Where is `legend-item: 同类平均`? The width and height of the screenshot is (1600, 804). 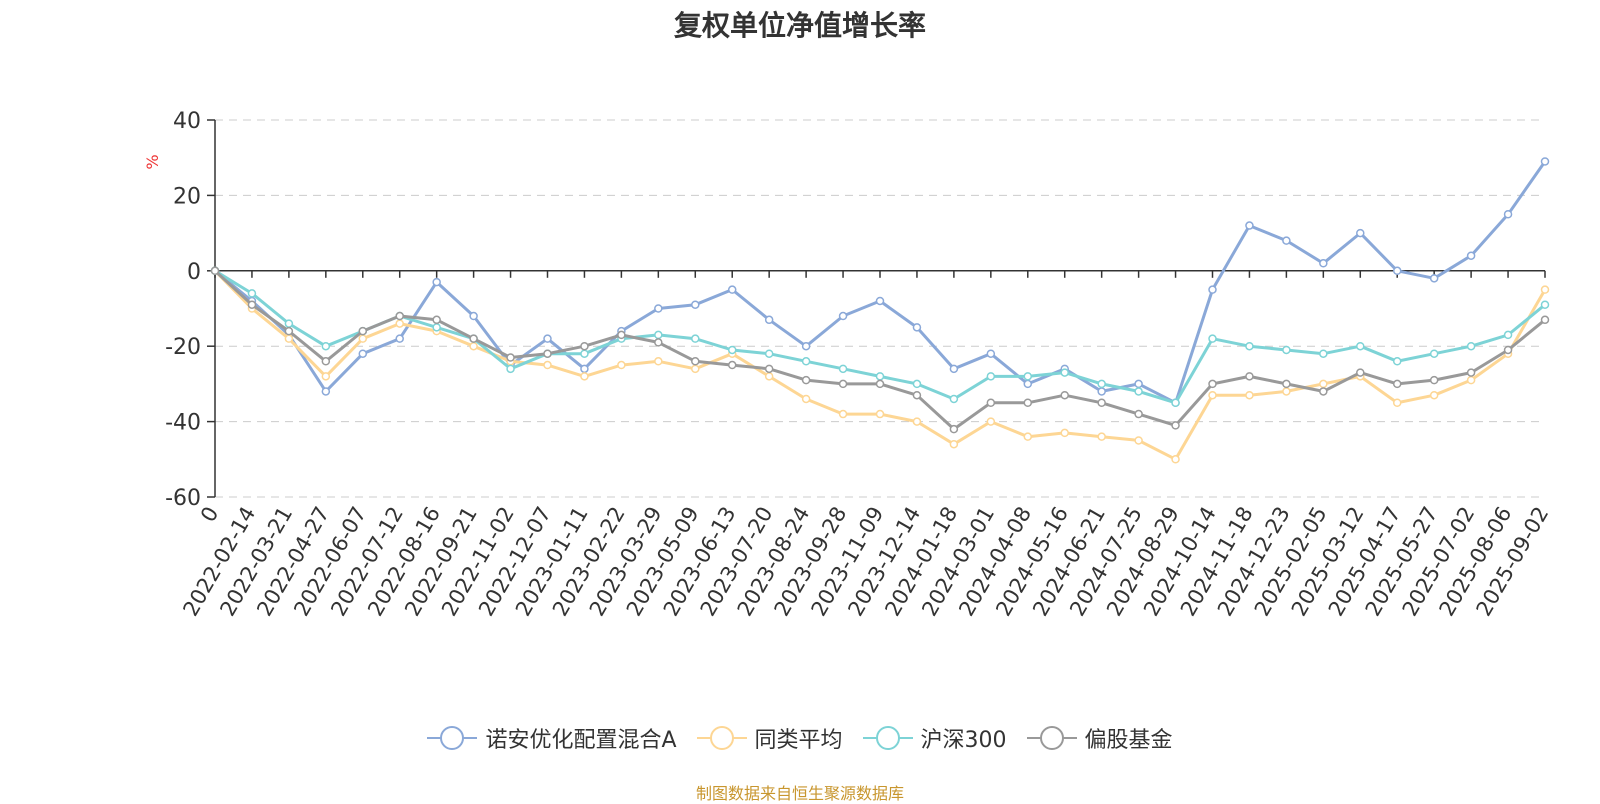 legend-item: 同类平均 is located at coordinates (769, 738).